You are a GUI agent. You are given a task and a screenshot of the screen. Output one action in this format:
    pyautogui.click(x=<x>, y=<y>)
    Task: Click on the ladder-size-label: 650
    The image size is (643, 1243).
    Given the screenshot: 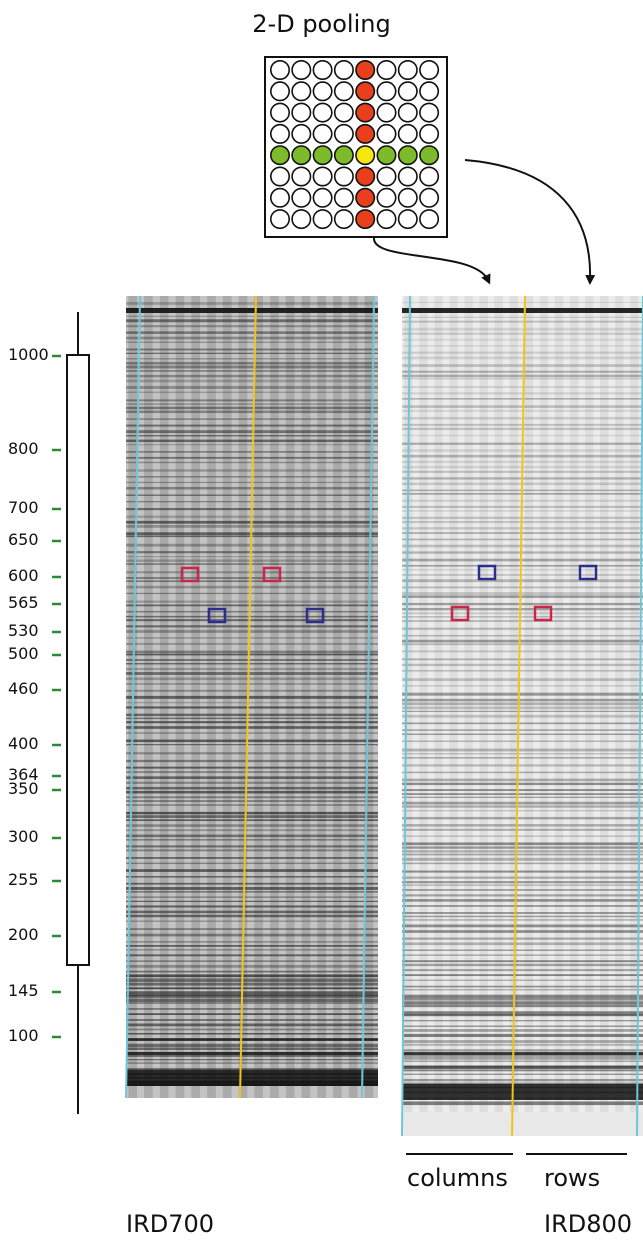 What is the action you would take?
    pyautogui.click(x=23, y=539)
    